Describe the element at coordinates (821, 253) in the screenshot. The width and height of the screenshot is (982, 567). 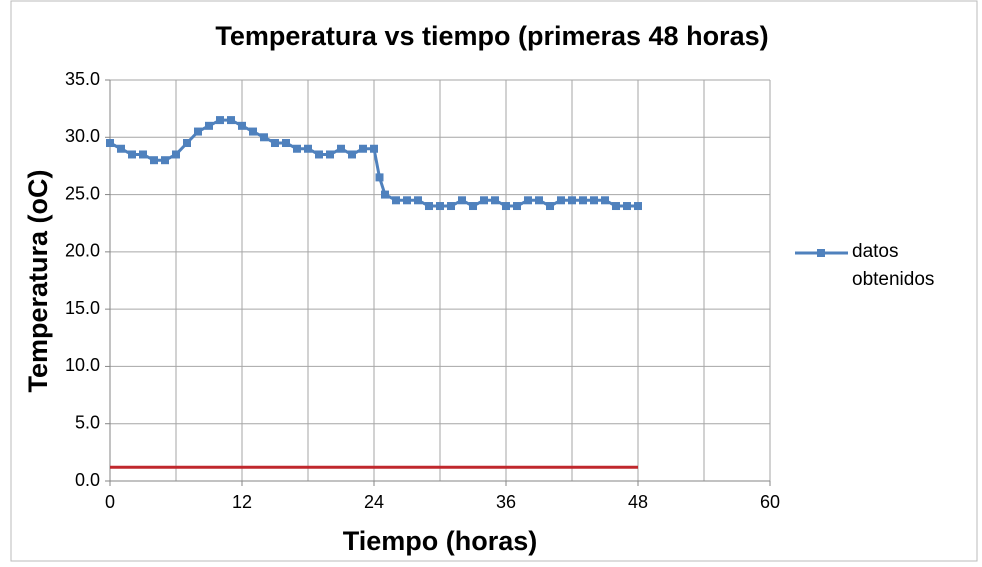
I see `legend-marker` at that location.